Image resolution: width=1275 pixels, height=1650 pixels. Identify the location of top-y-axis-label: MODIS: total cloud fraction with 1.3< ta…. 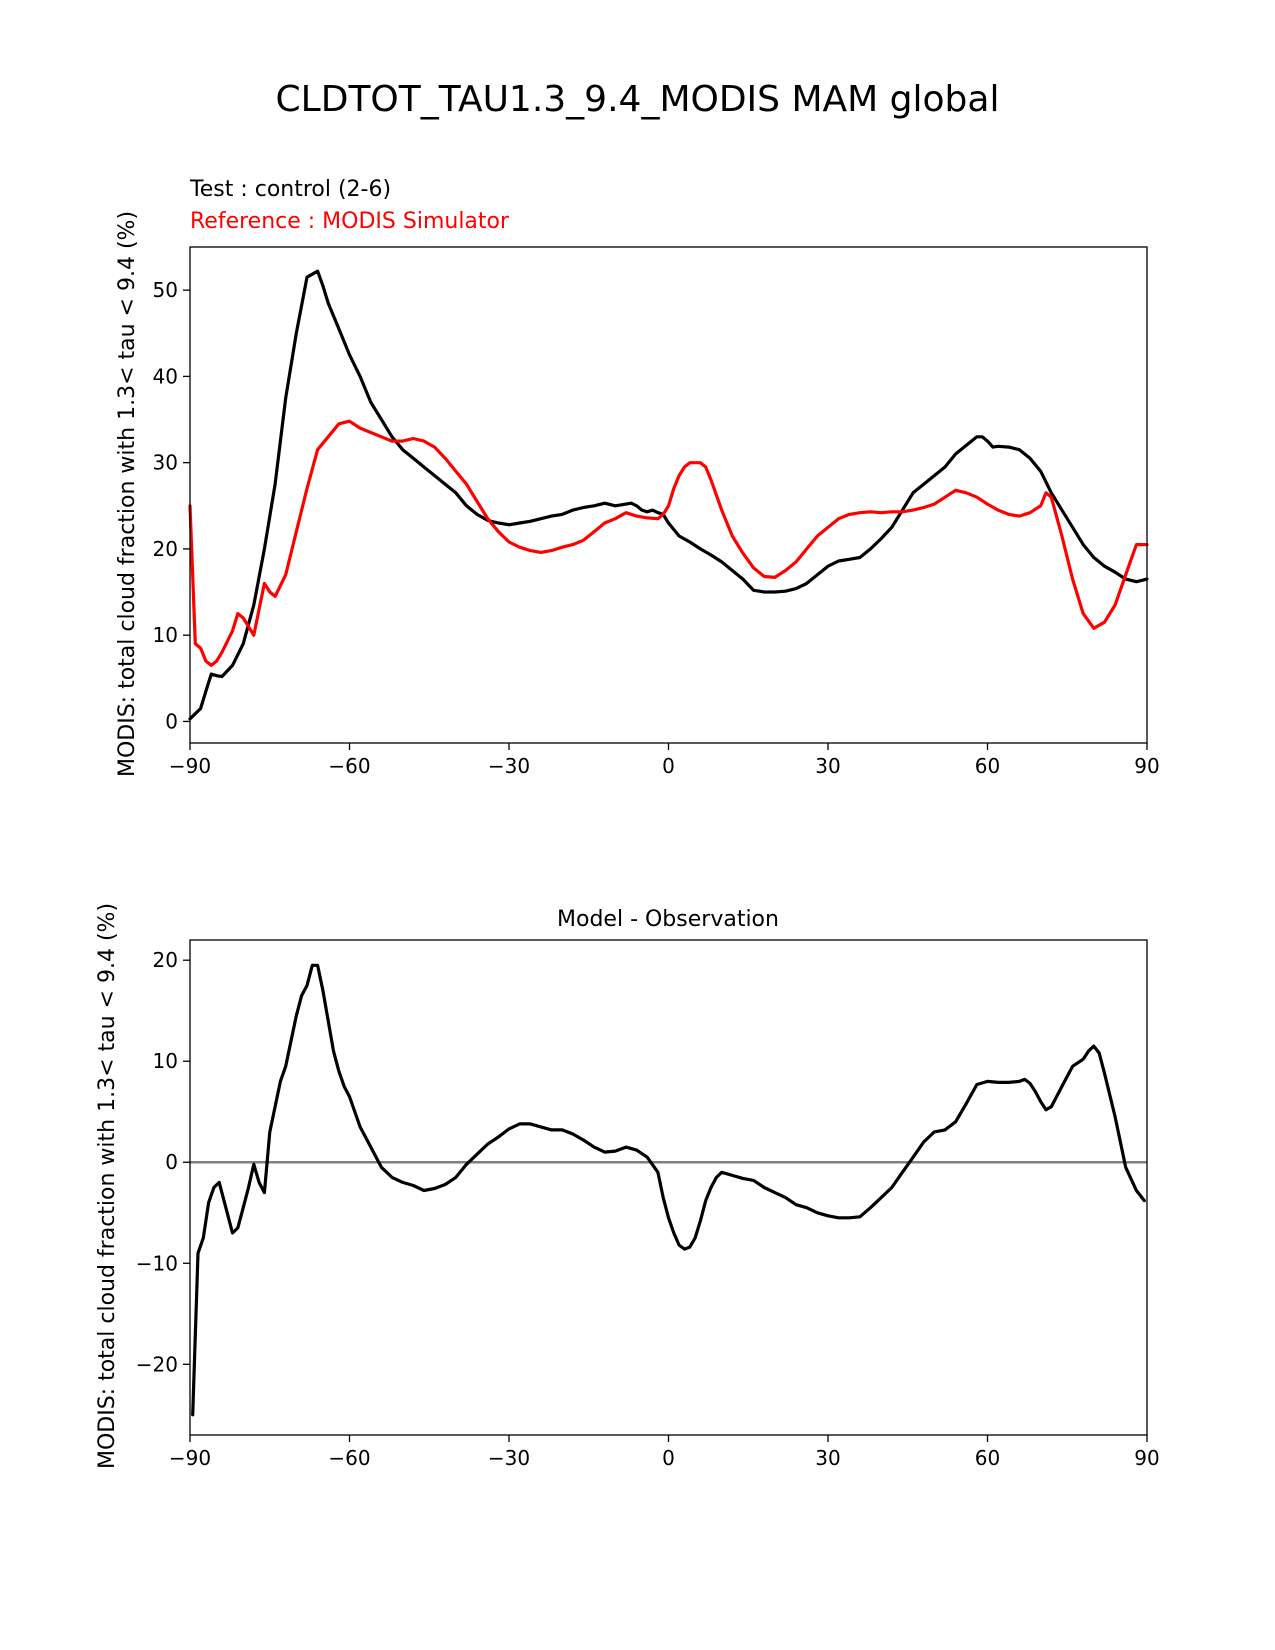
(127, 494).